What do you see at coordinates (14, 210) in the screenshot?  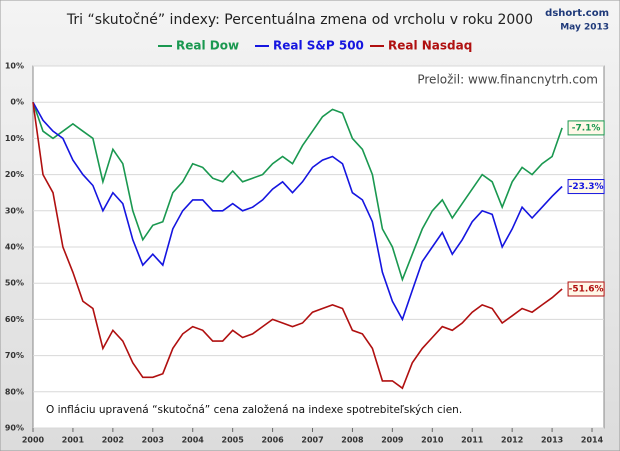 I see `y-tick-label: 30%` at bounding box center [14, 210].